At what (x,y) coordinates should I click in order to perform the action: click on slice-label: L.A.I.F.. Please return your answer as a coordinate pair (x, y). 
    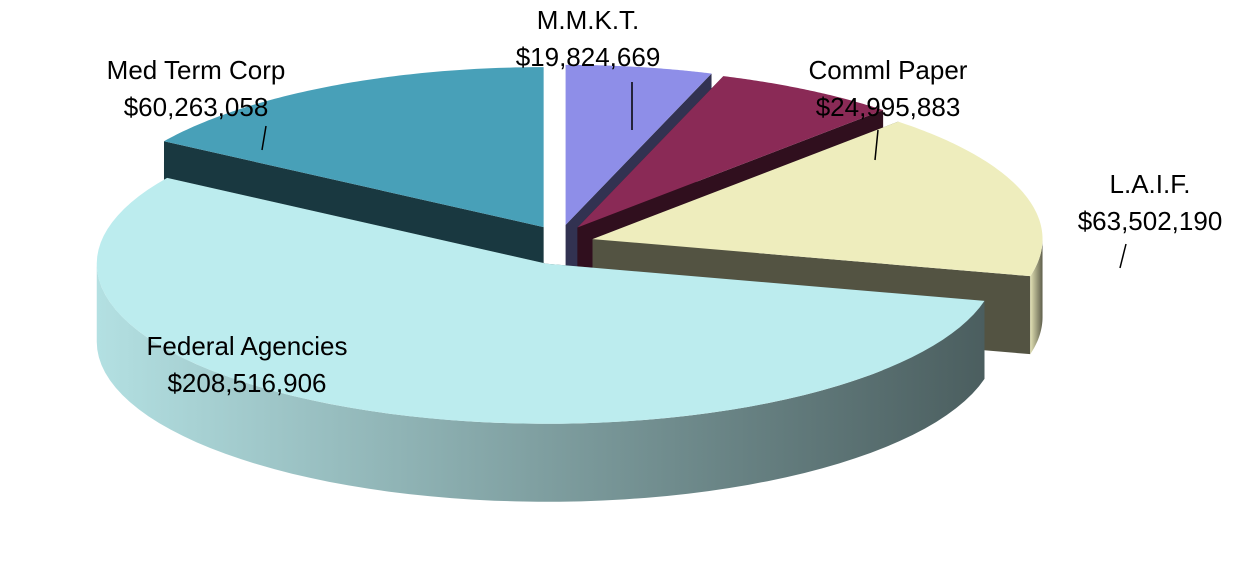
    Looking at the image, I should click on (1150, 184).